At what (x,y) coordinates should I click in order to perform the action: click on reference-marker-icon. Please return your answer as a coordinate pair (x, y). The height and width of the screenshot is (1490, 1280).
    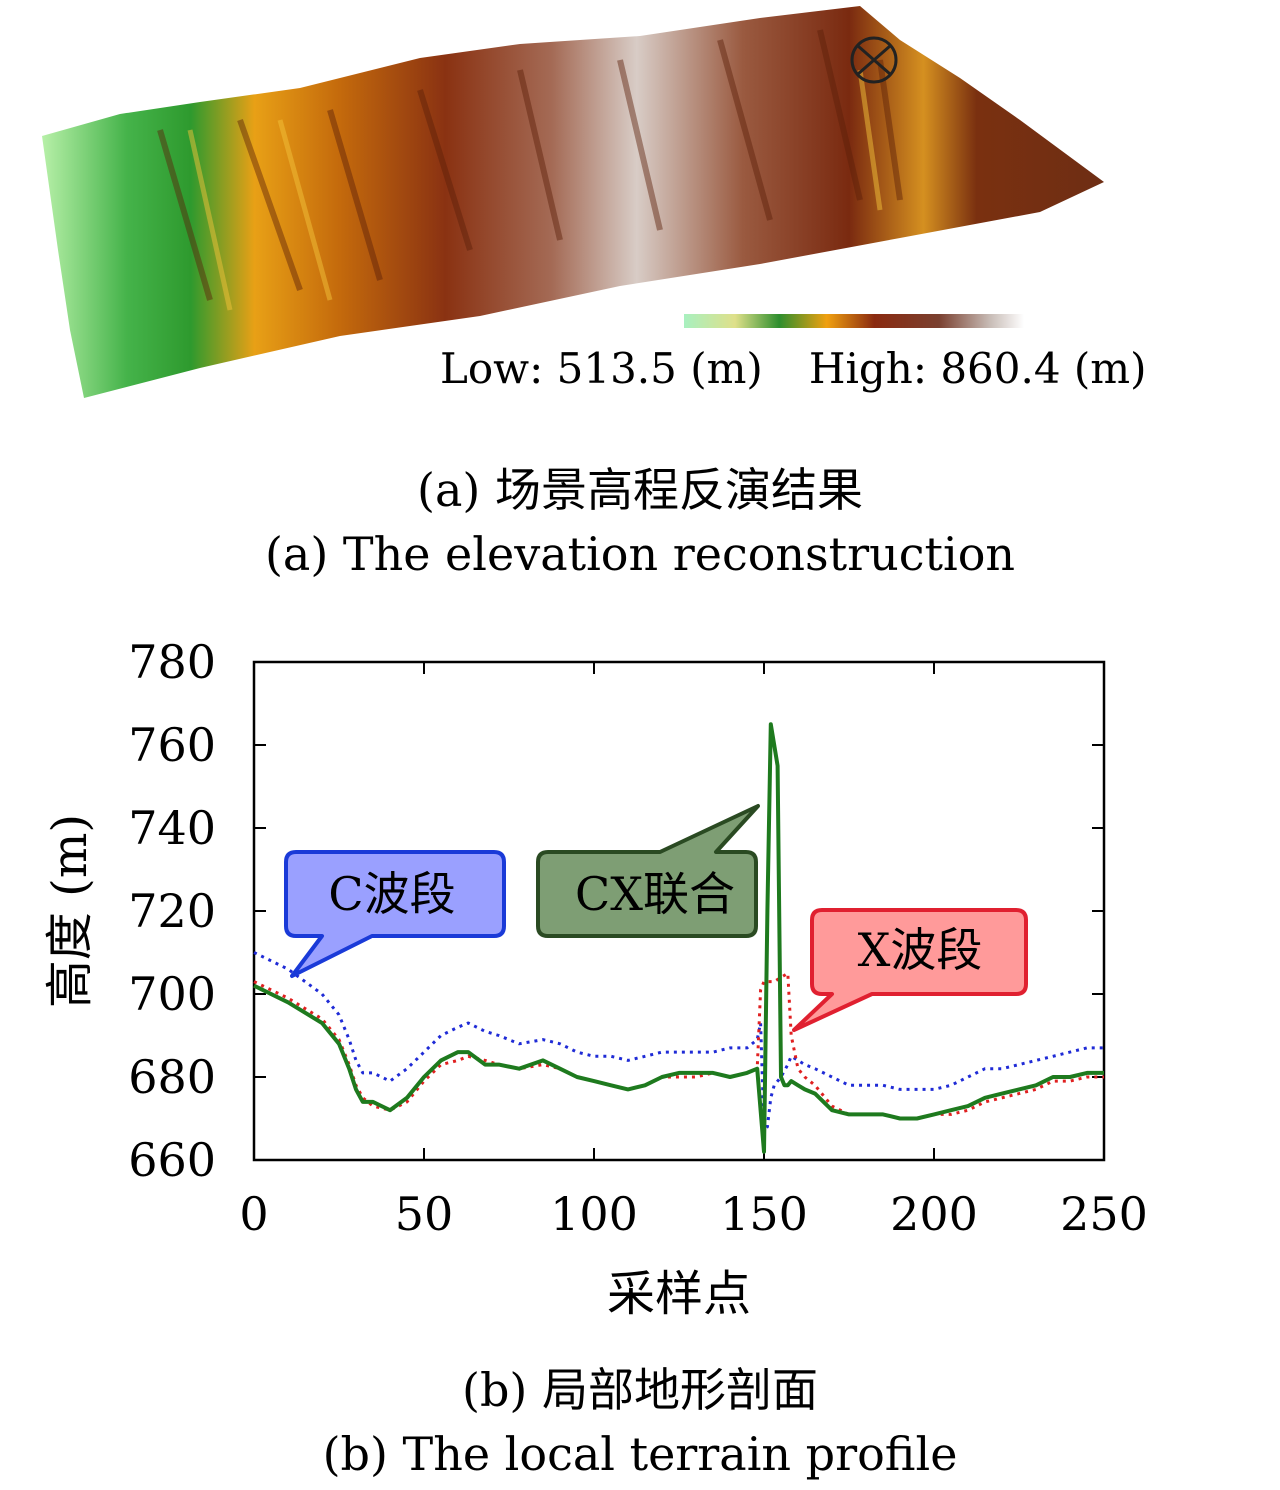
    Looking at the image, I should click on (874, 60).